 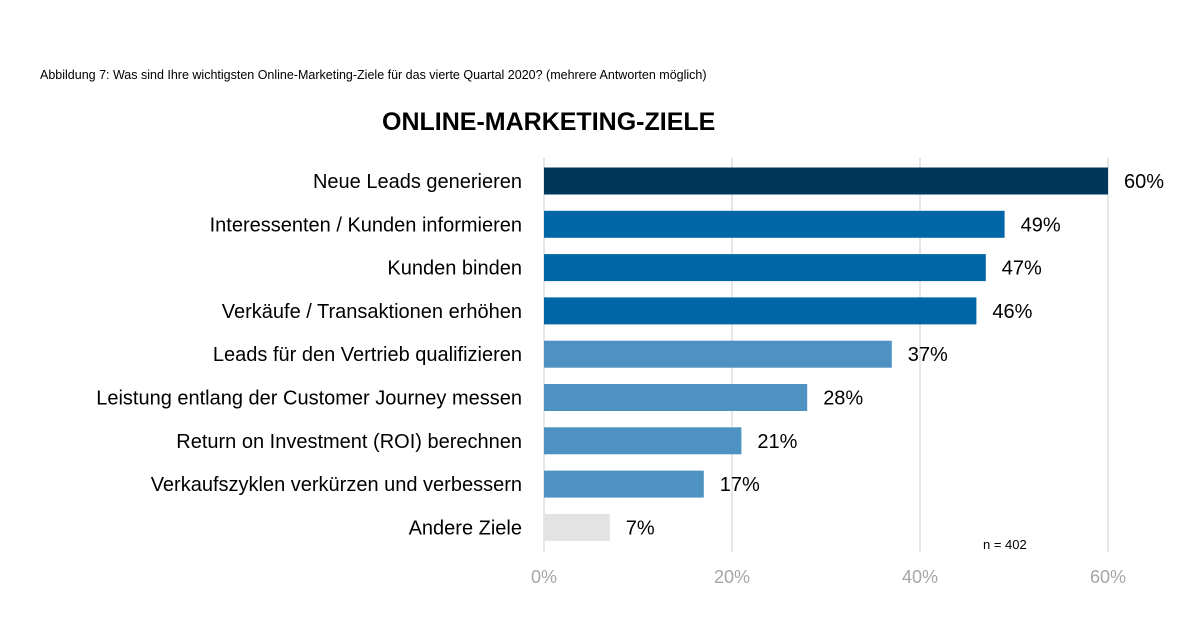 What do you see at coordinates (1012, 312) in the screenshot?
I see `data-label: 46%` at bounding box center [1012, 312].